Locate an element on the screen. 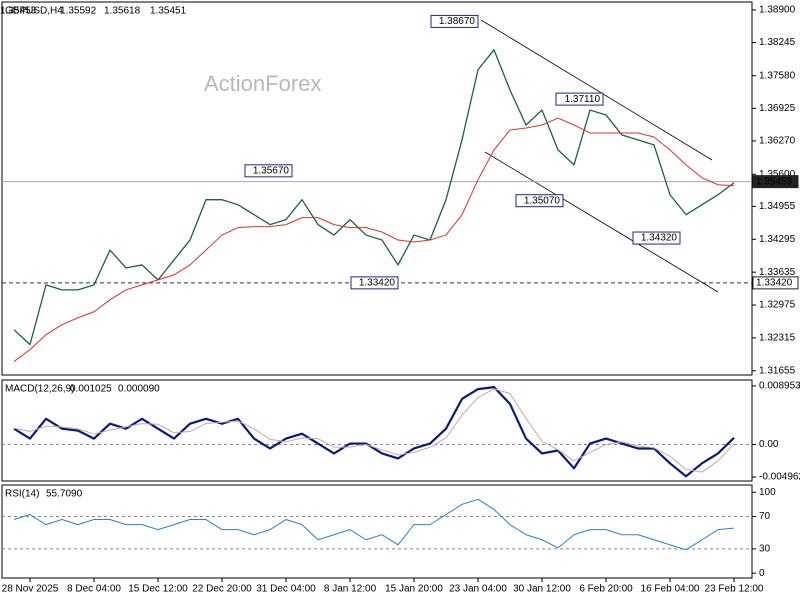 The width and height of the screenshot is (800, 600). x-tick-label: 22 Dec 20:00 is located at coordinates (222, 589).